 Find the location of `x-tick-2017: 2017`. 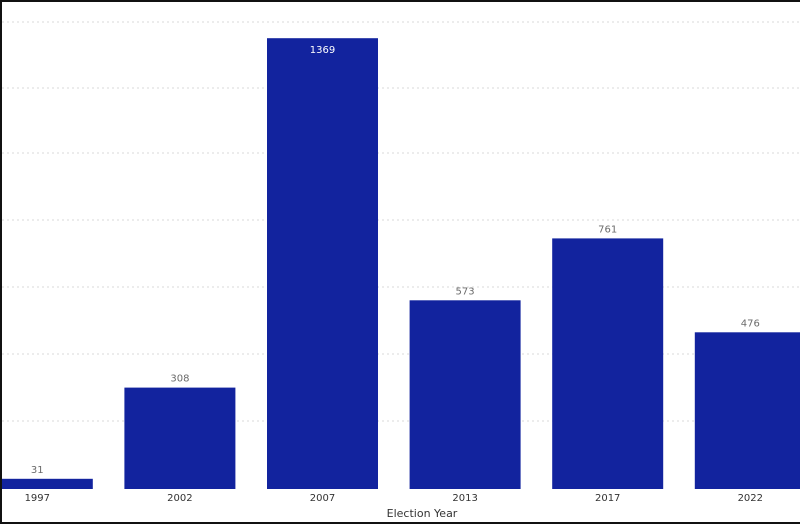

x-tick-2017: 2017 is located at coordinates (607, 498).